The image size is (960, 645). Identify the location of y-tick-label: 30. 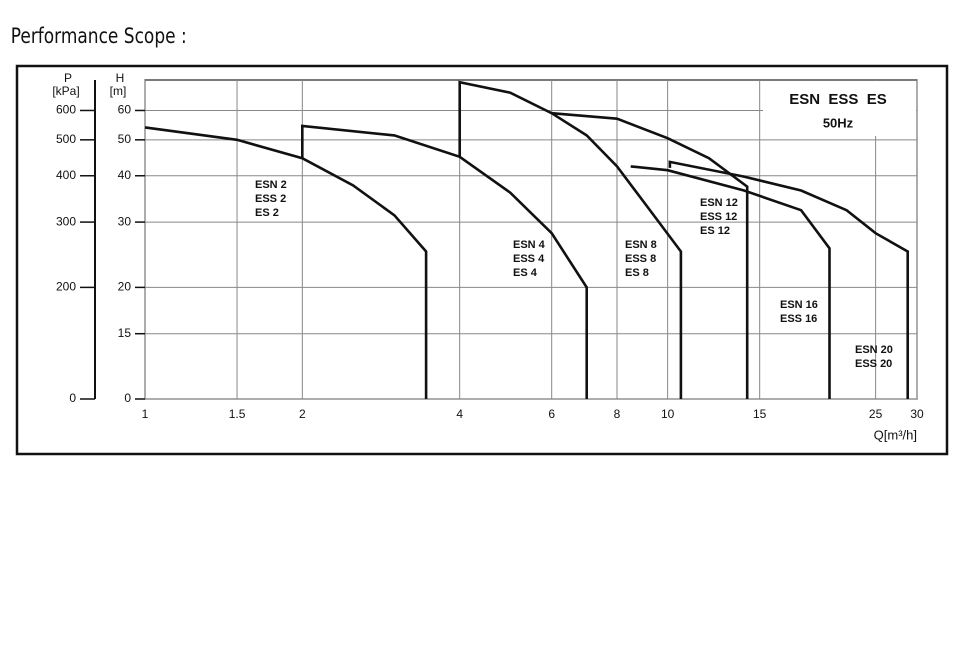
(125, 221).